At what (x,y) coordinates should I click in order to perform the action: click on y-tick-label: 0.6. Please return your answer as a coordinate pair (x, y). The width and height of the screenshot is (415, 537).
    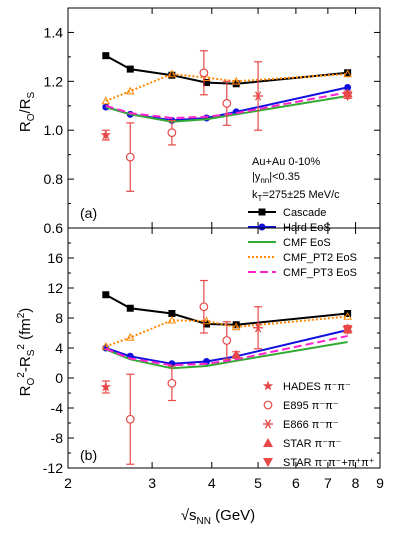
    Looking at the image, I should click on (54, 228).